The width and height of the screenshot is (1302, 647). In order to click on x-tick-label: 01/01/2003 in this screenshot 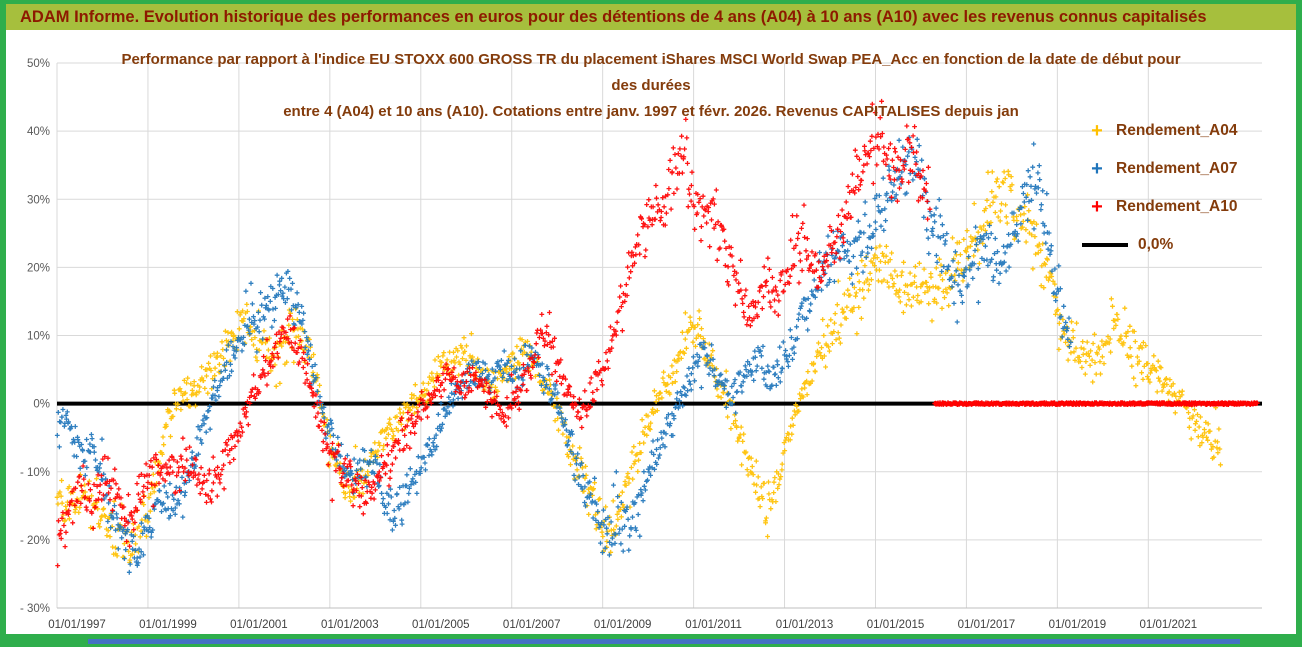, I will do `click(350, 625)`.